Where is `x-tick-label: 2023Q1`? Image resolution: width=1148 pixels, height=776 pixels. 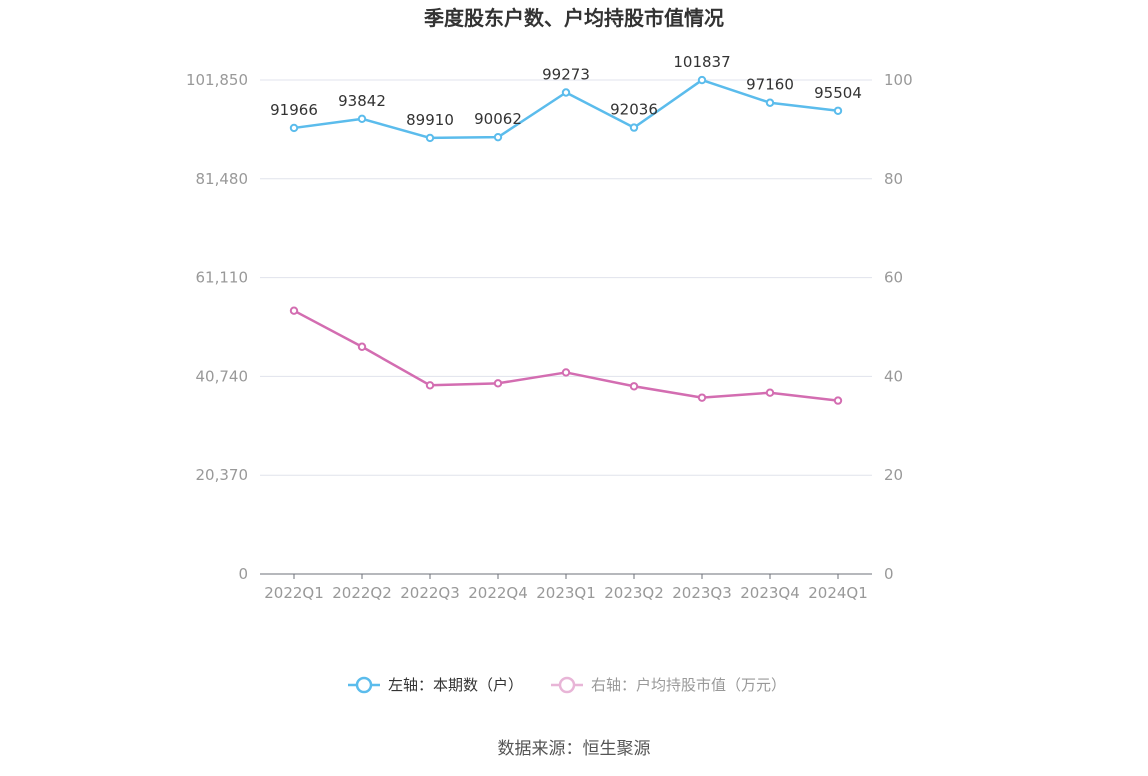 x-tick-label: 2023Q1 is located at coordinates (566, 593).